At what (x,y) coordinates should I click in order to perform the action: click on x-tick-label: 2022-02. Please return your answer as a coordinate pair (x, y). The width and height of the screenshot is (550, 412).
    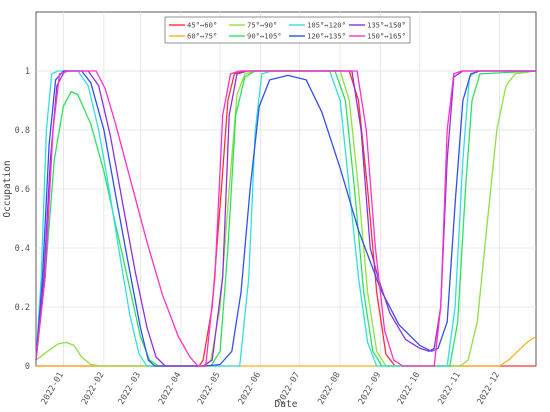
    Looking at the image, I should click on (93, 389).